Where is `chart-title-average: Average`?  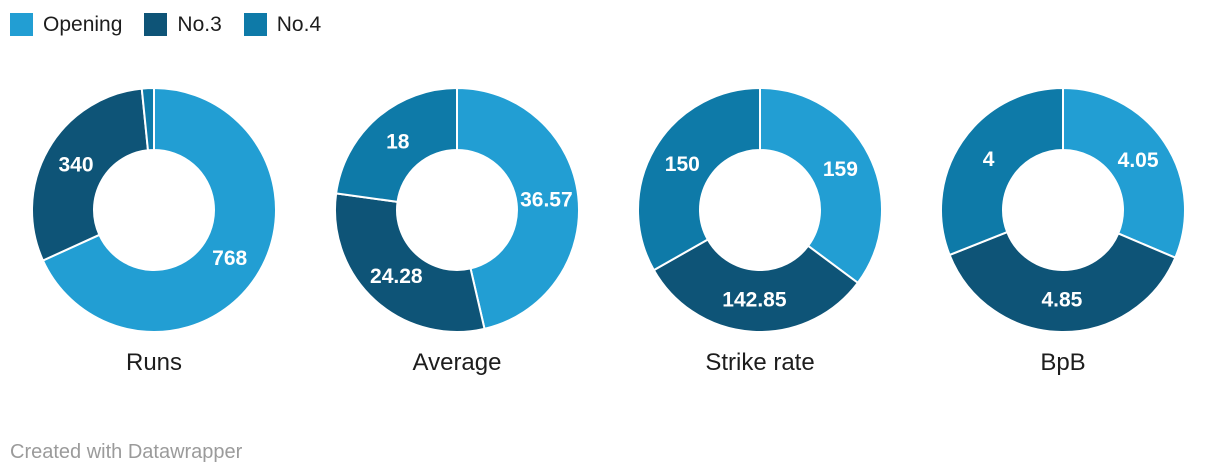 chart-title-average: Average is located at coordinates (457, 362).